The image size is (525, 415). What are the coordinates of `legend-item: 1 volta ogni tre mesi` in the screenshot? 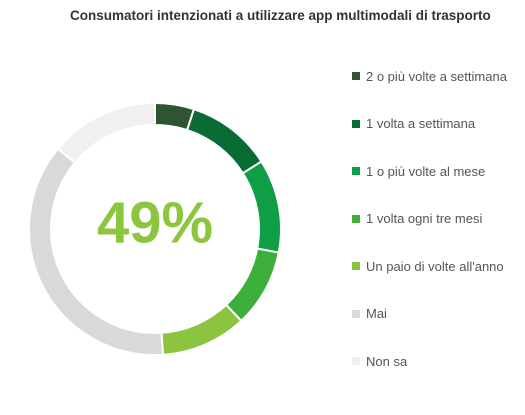 It's located at (417, 219).